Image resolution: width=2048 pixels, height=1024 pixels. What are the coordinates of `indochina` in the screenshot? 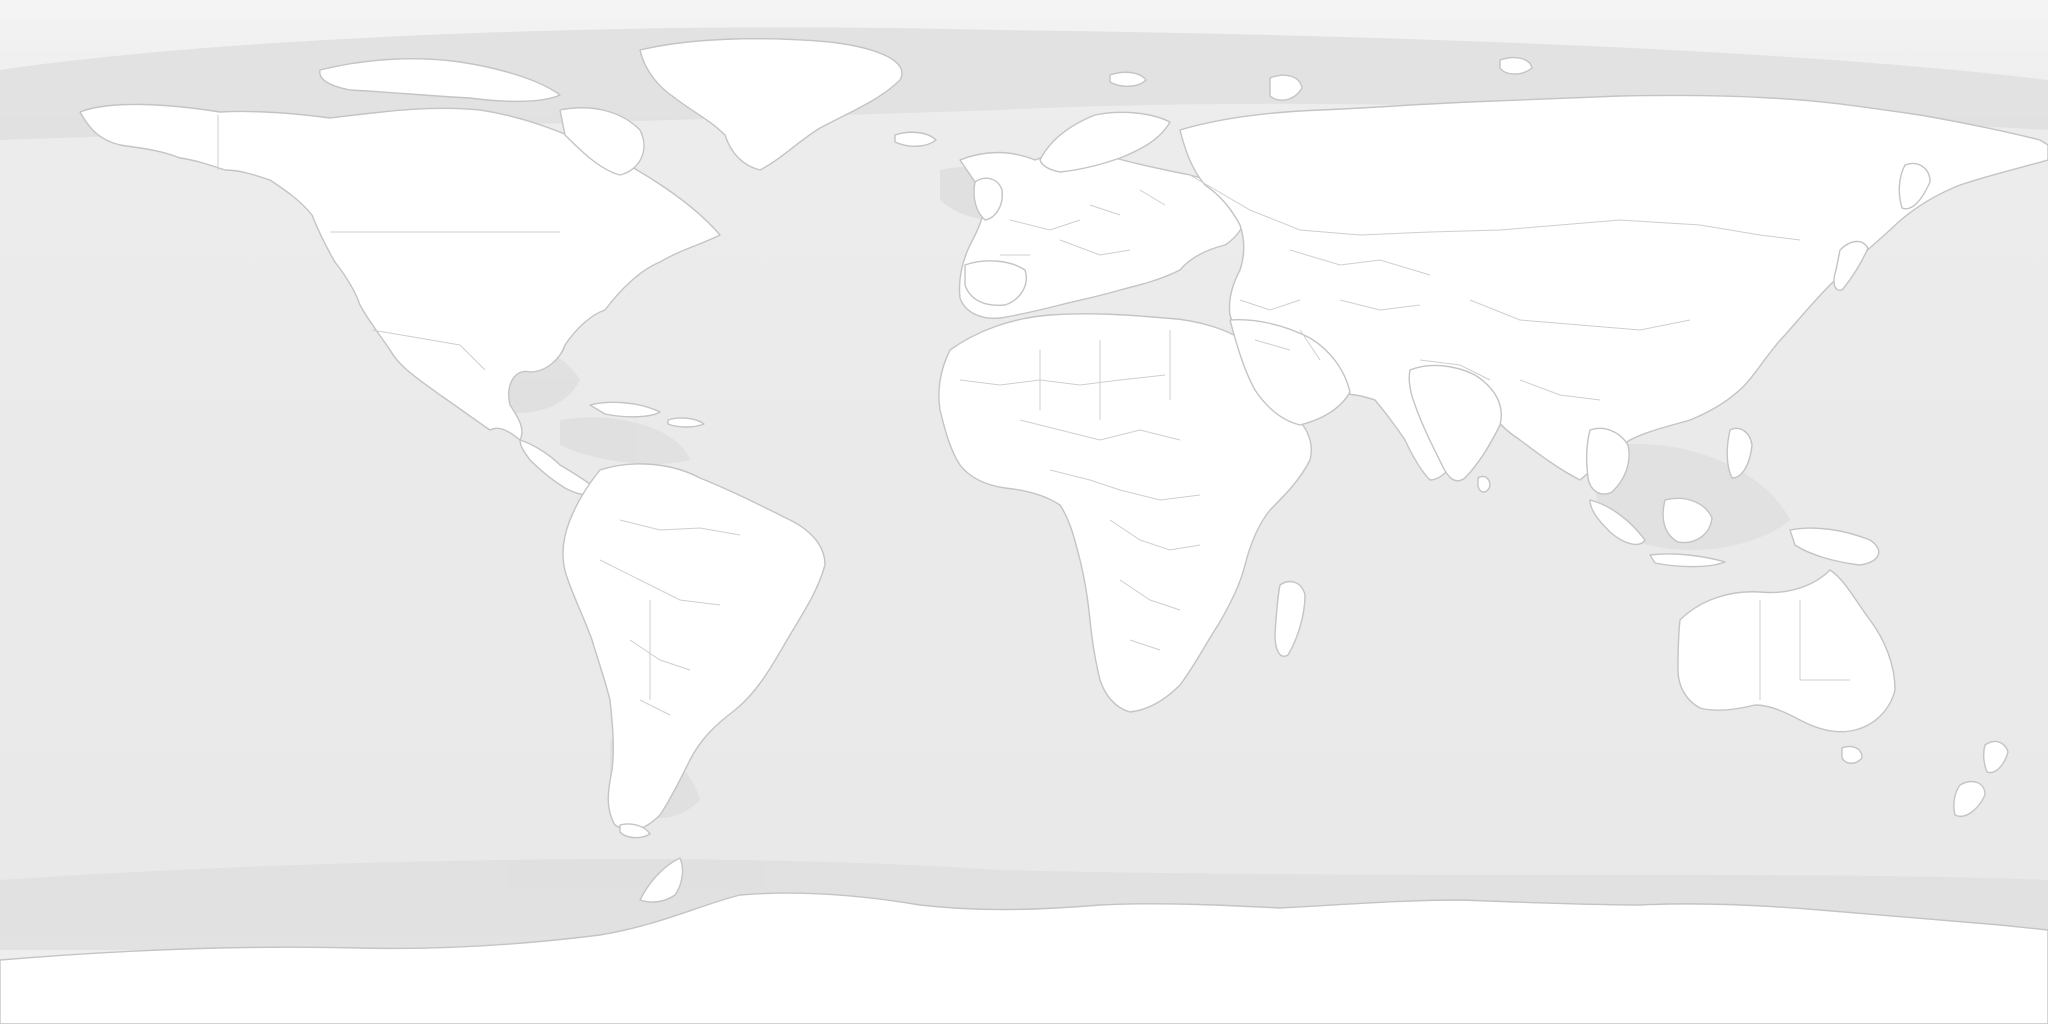 It's located at (1607, 461).